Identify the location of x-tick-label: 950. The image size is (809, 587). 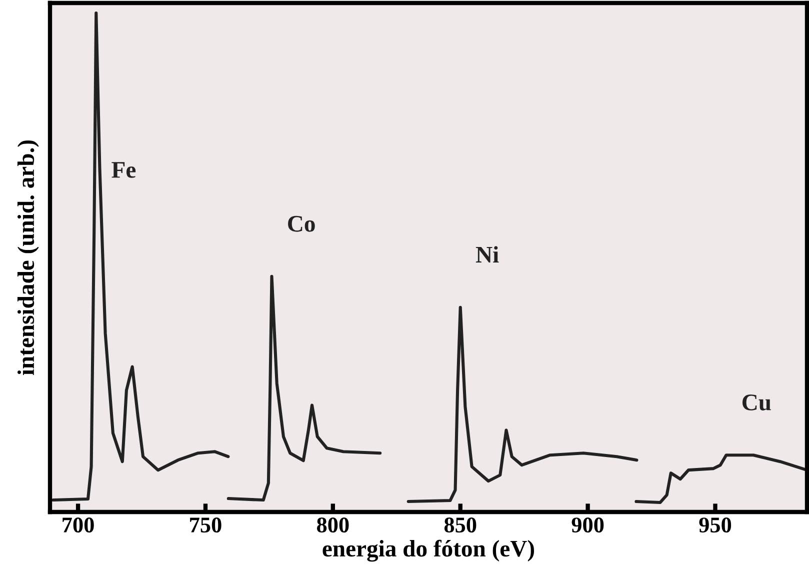
(715, 525).